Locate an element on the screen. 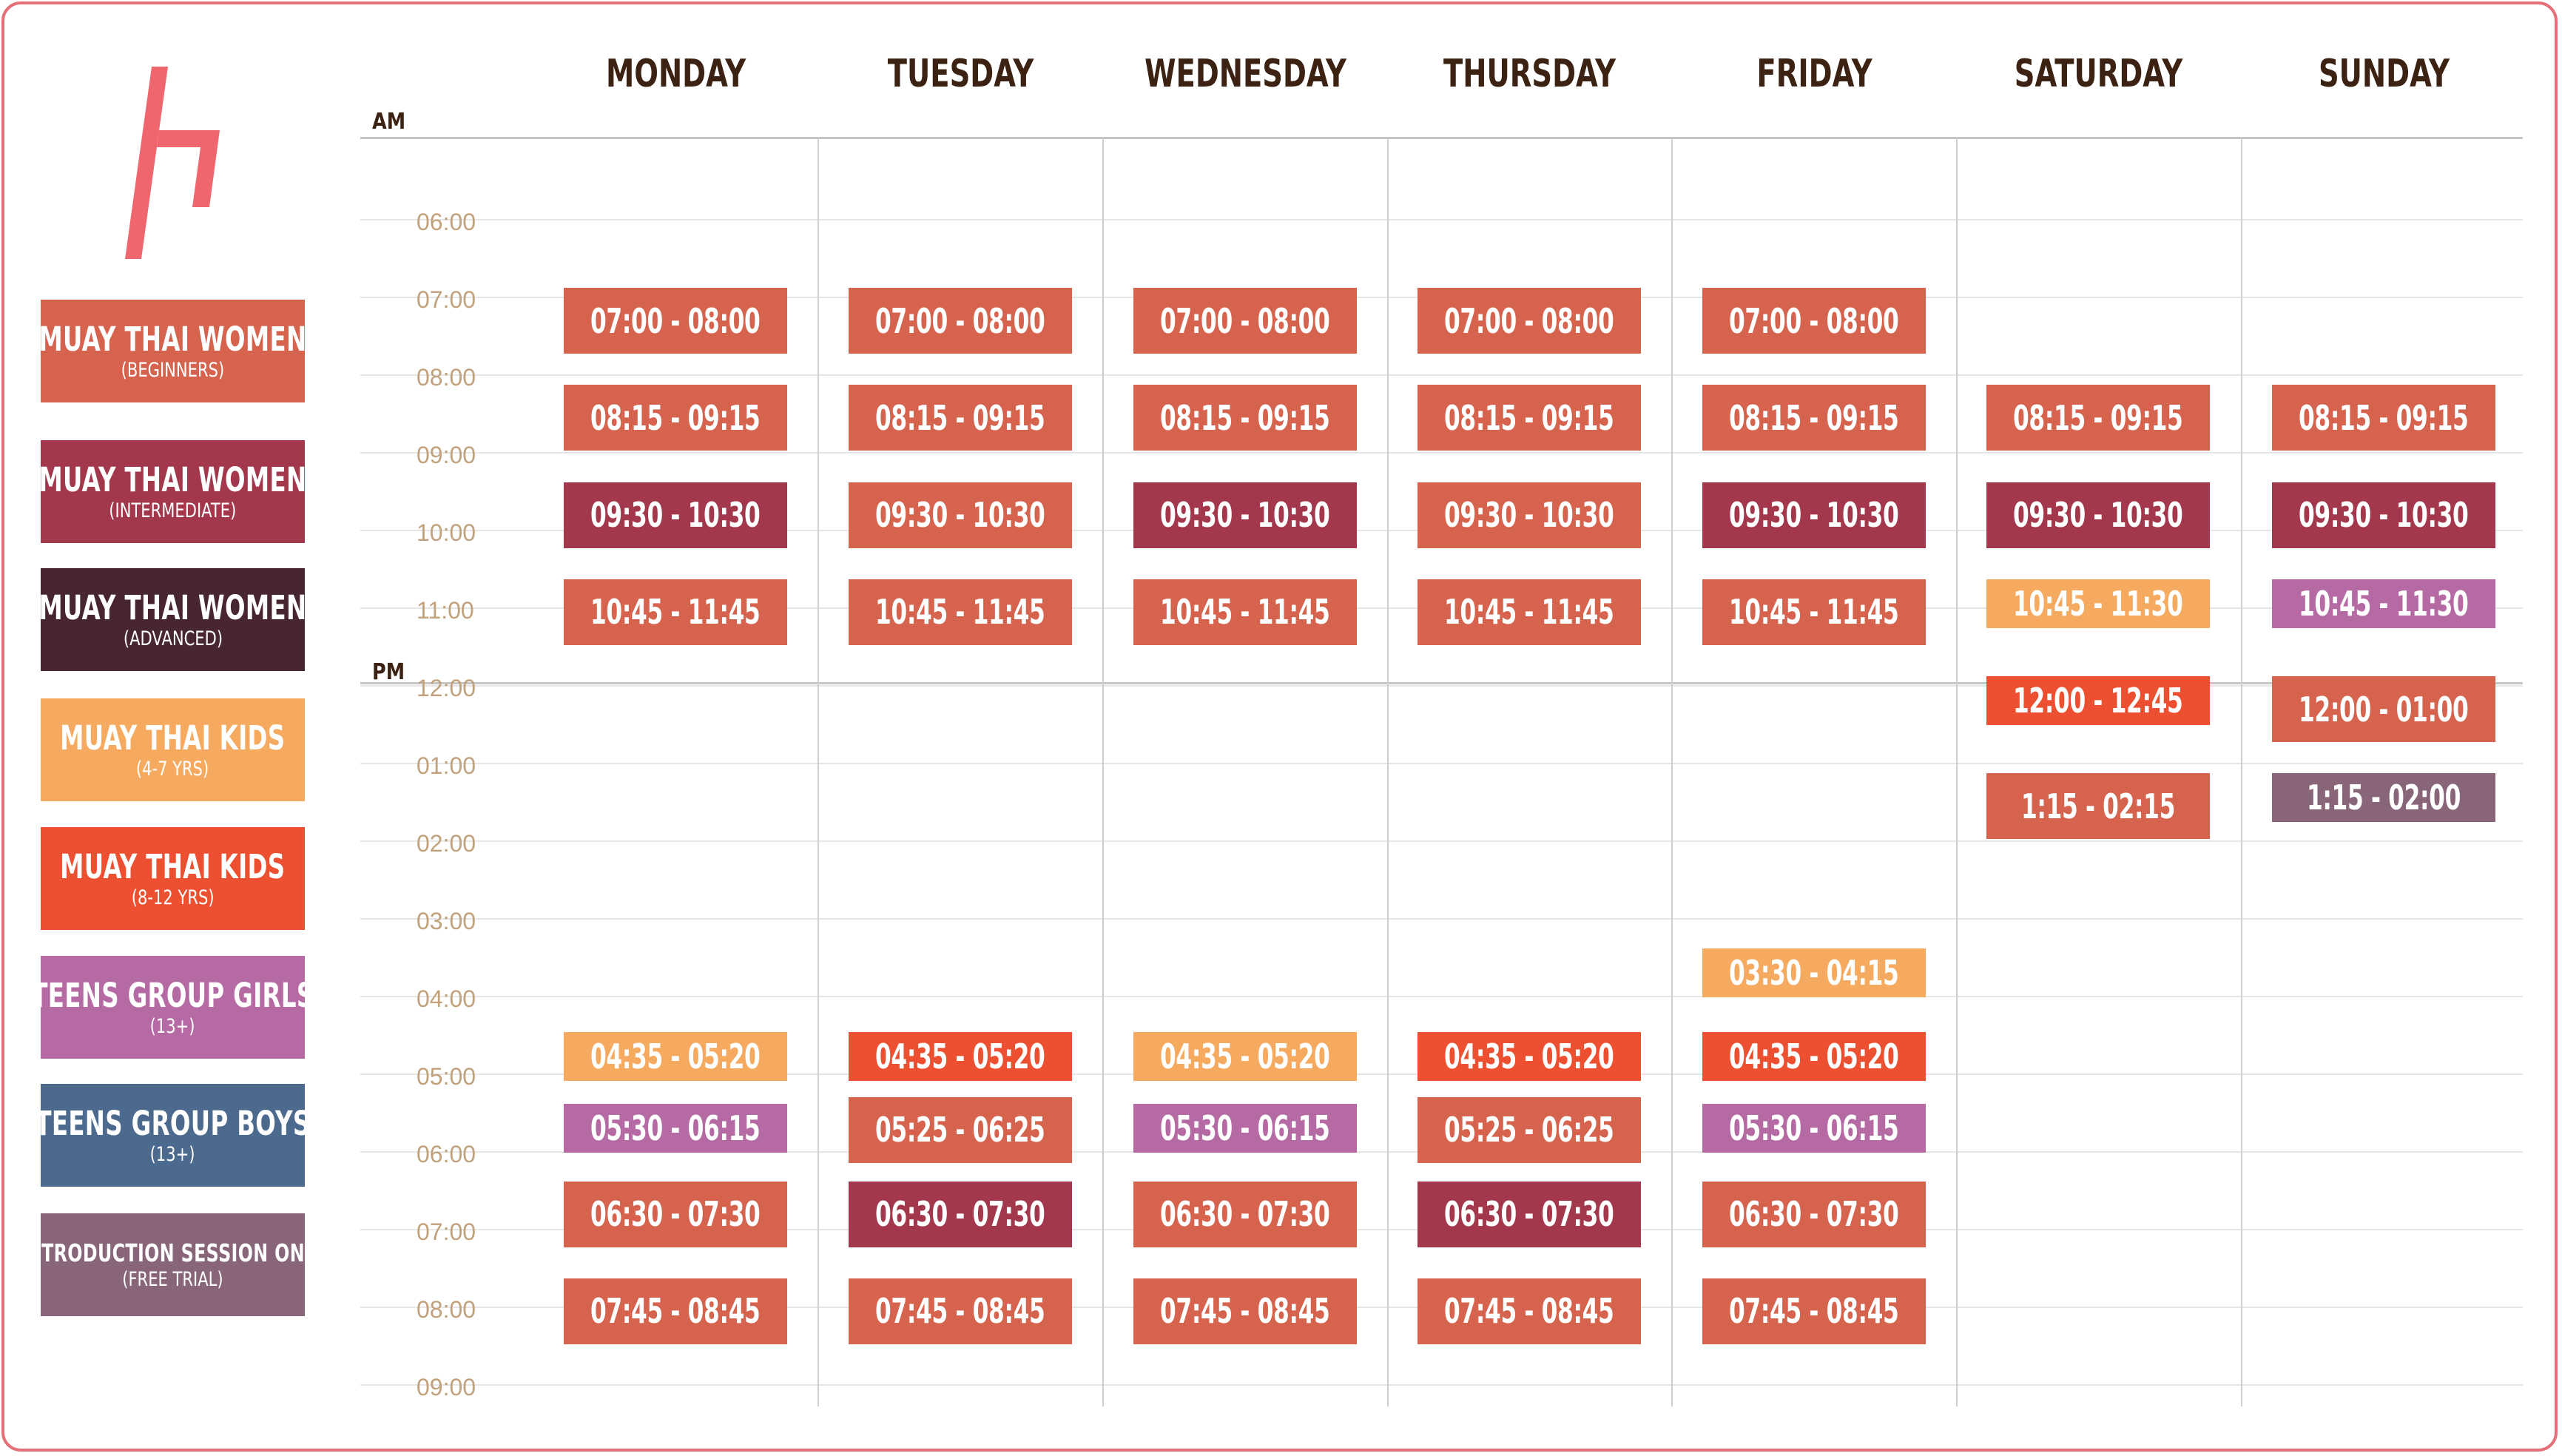 The image size is (2562, 1456). legend-item-intro: INTRODUCTION SESSION ONLY (FREE TRIAL) is located at coordinates (173, 1265).